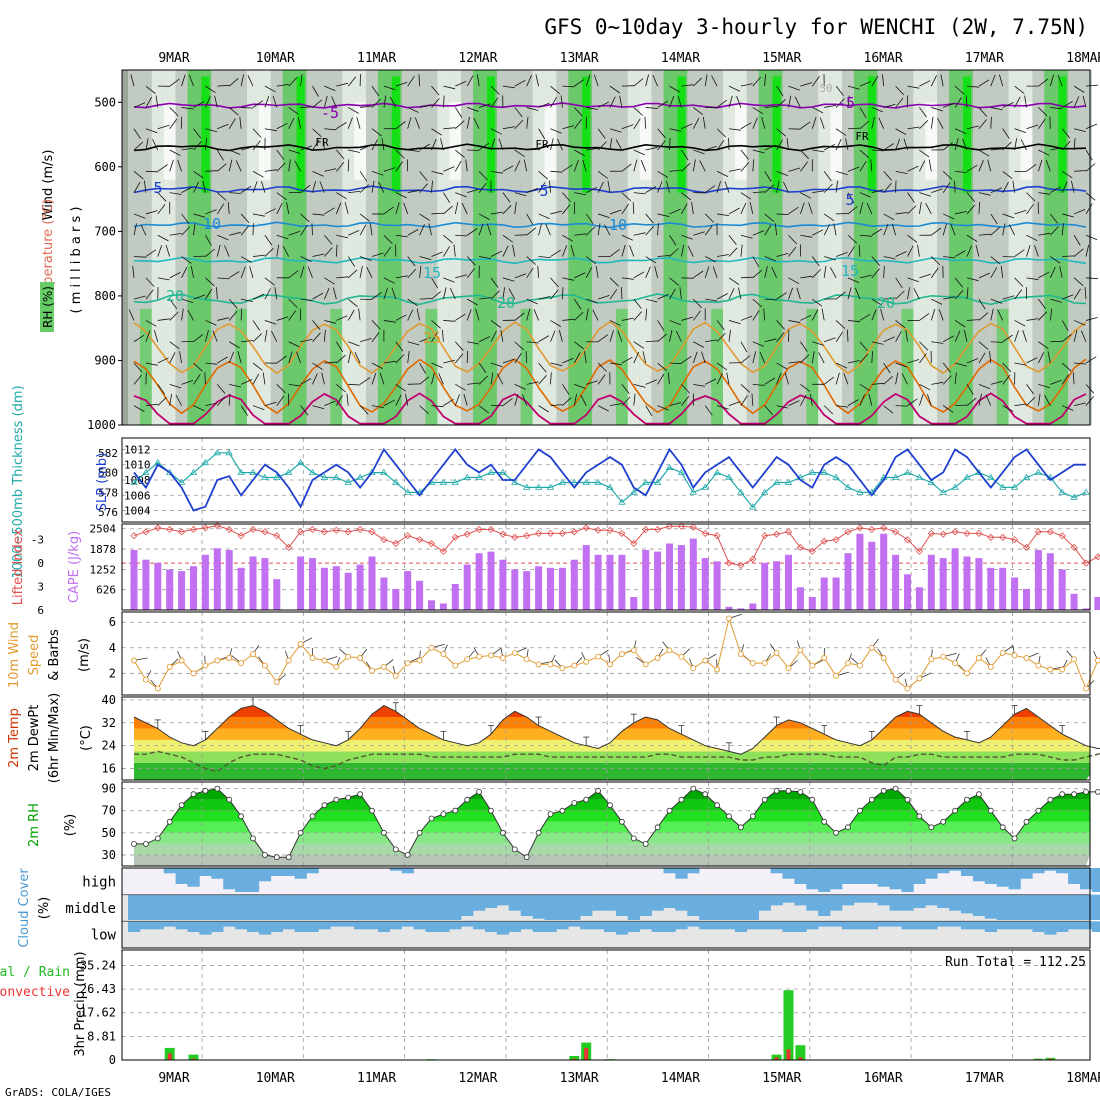 This screenshot has height=1100, width=1100. I want to click on precip-convective-bar, so click(788, 1054).